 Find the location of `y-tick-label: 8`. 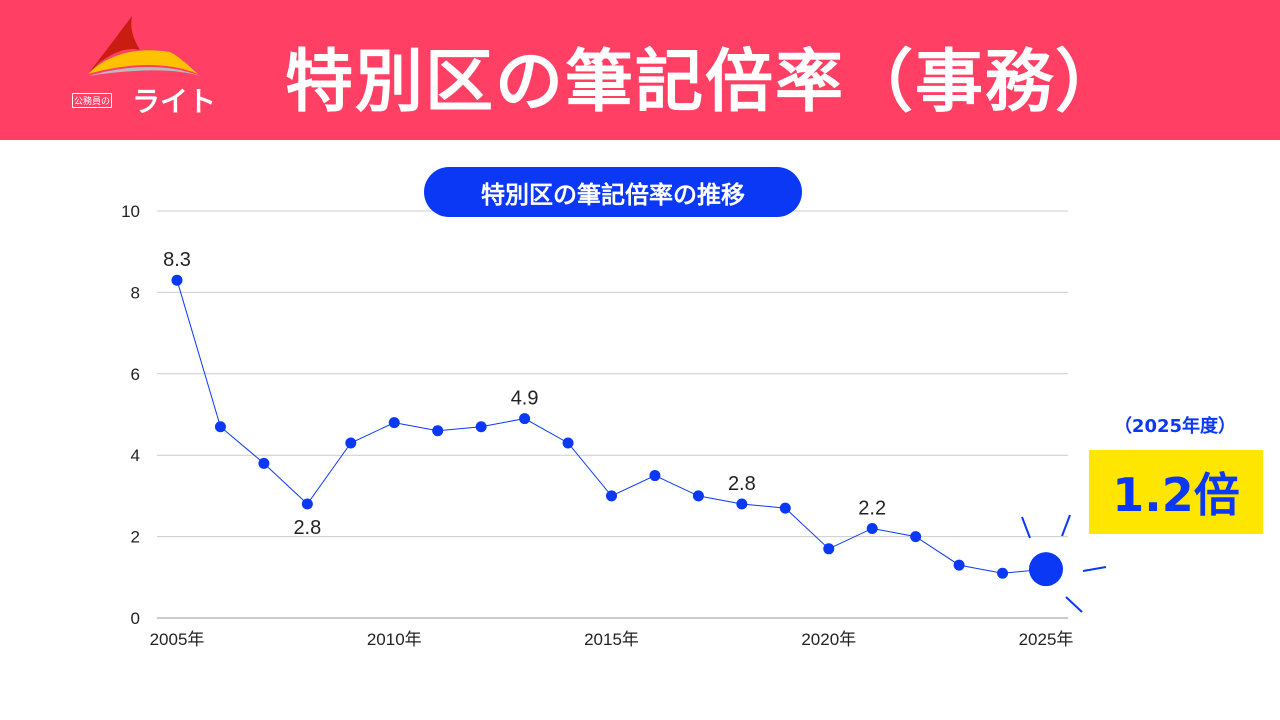

y-tick-label: 8 is located at coordinates (135, 292).